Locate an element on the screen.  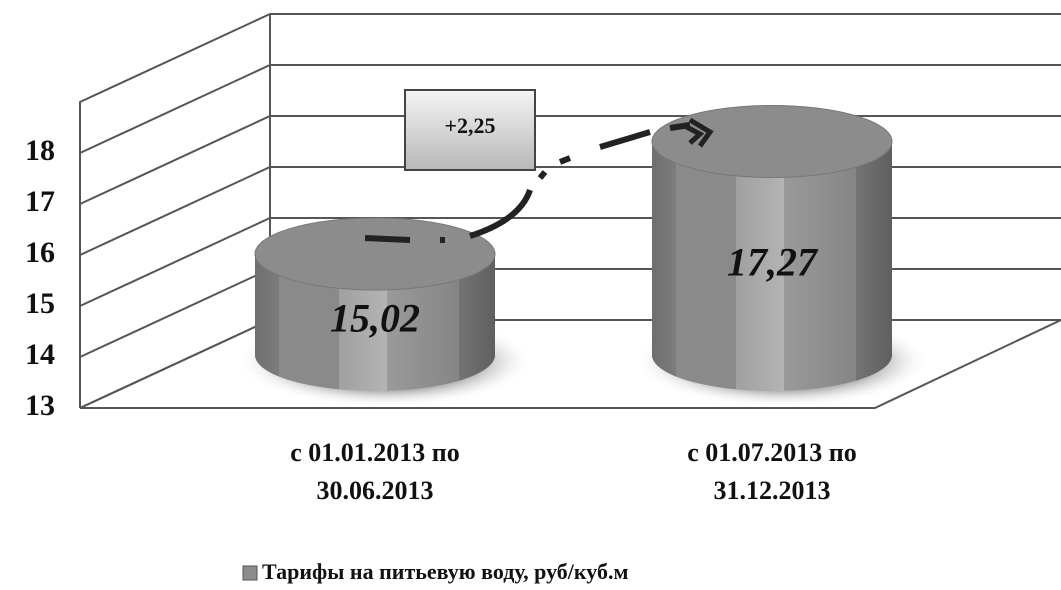
value-label: 15,02 is located at coordinates (375, 318).